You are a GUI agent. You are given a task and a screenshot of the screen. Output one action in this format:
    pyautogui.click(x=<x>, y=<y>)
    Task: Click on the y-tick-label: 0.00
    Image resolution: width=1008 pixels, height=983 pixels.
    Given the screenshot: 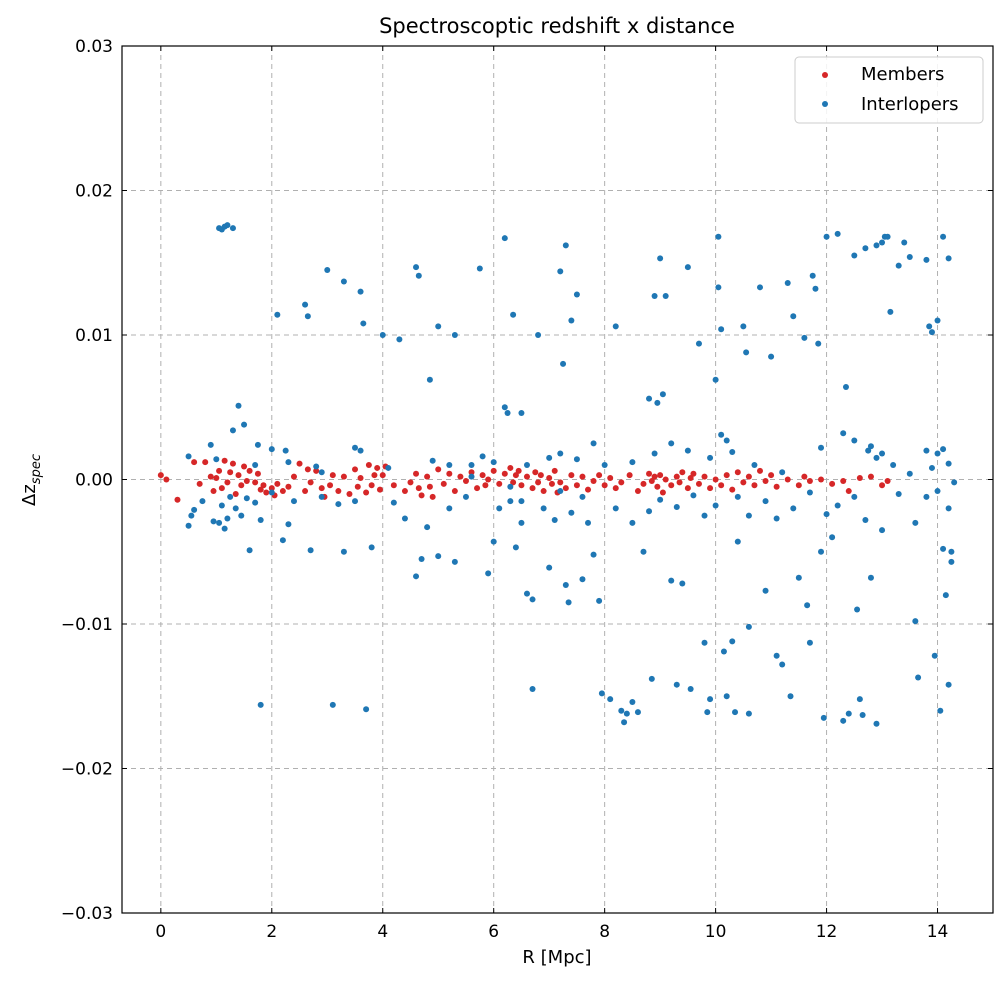 What is the action you would take?
    pyautogui.click(x=94, y=481)
    